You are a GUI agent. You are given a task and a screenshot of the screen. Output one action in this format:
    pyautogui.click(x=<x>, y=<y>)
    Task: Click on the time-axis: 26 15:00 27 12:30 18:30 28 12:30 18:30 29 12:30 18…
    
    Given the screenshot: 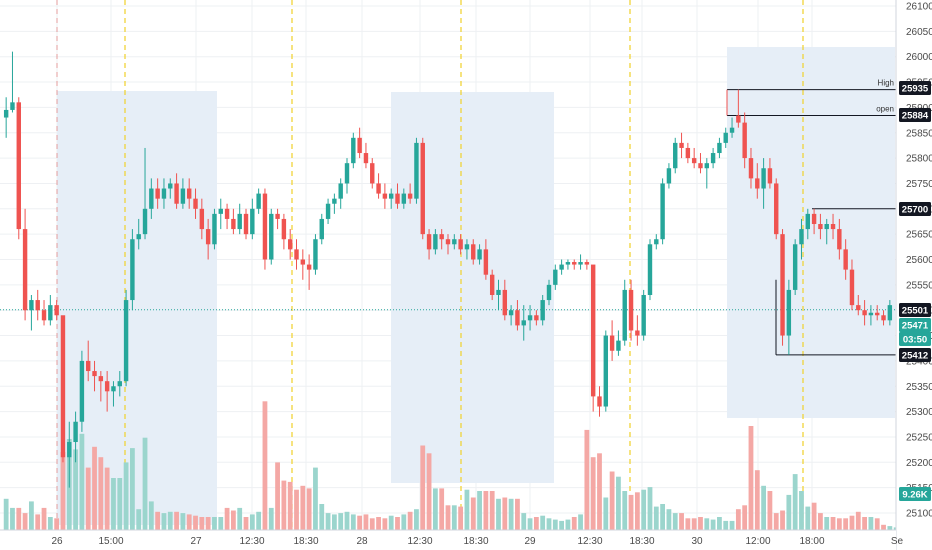 What is the action you would take?
    pyautogui.click(x=452, y=539)
    